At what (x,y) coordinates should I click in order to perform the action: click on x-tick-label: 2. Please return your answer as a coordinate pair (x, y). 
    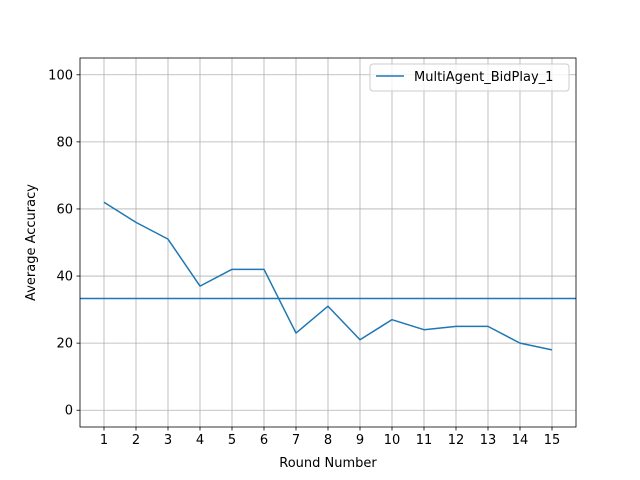
    Looking at the image, I should click on (136, 440).